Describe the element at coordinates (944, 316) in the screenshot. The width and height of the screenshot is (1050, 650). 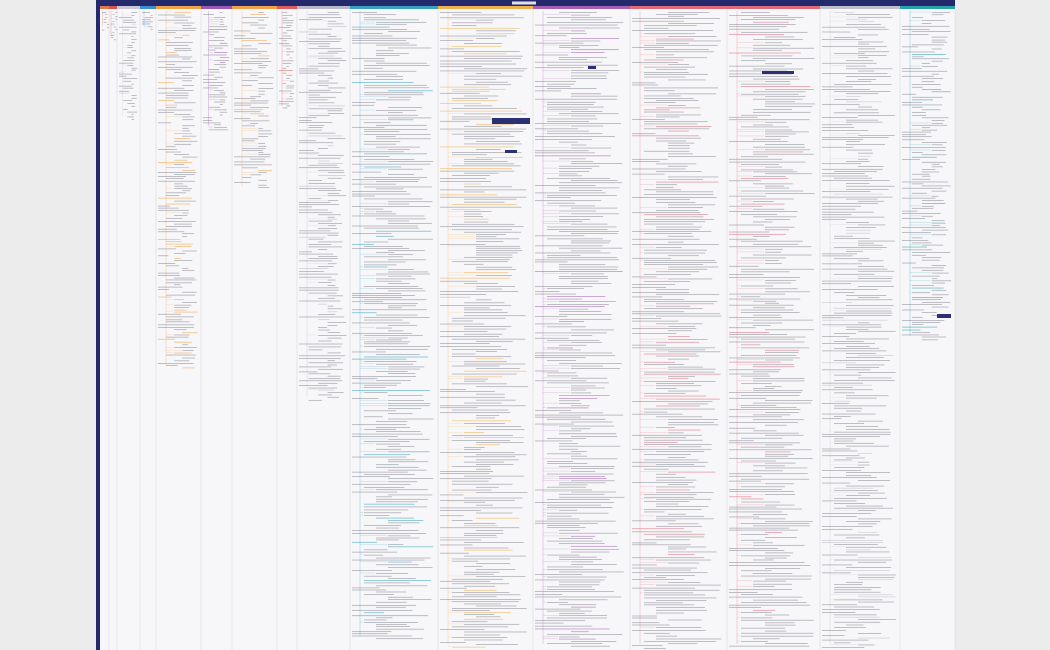
I see `note-box` at that location.